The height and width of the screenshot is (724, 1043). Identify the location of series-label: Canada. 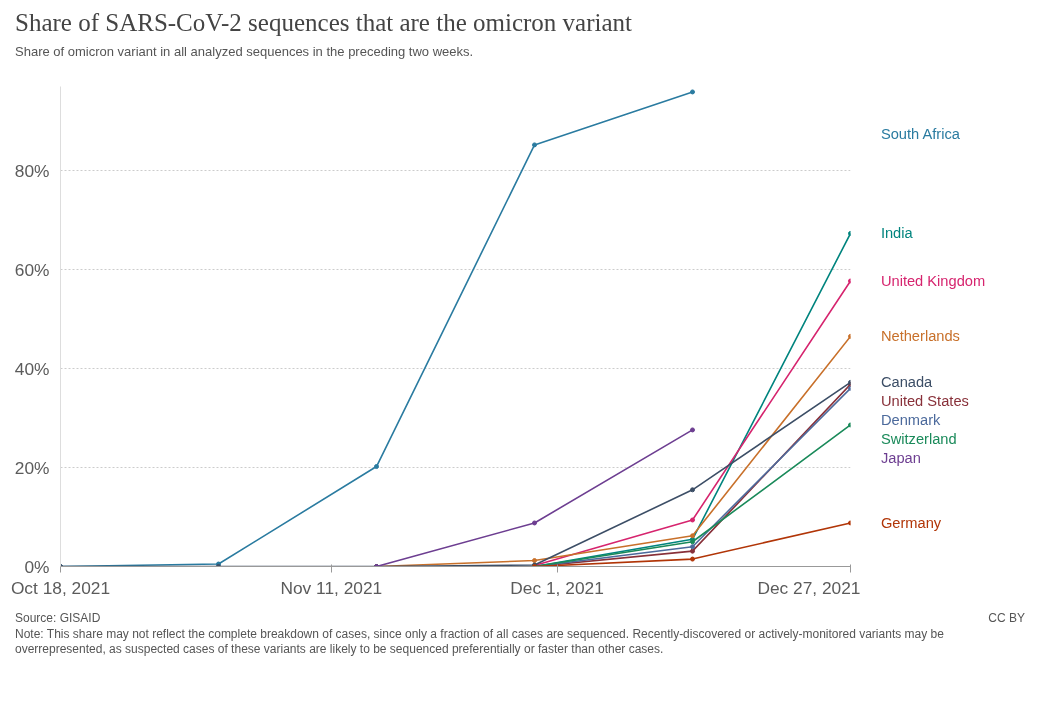
(907, 382).